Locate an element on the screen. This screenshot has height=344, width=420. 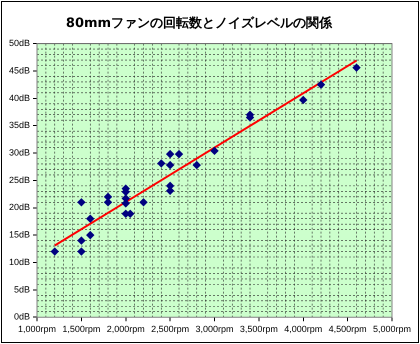
x-tick-label: 1,500rpm is located at coordinates (81, 329).